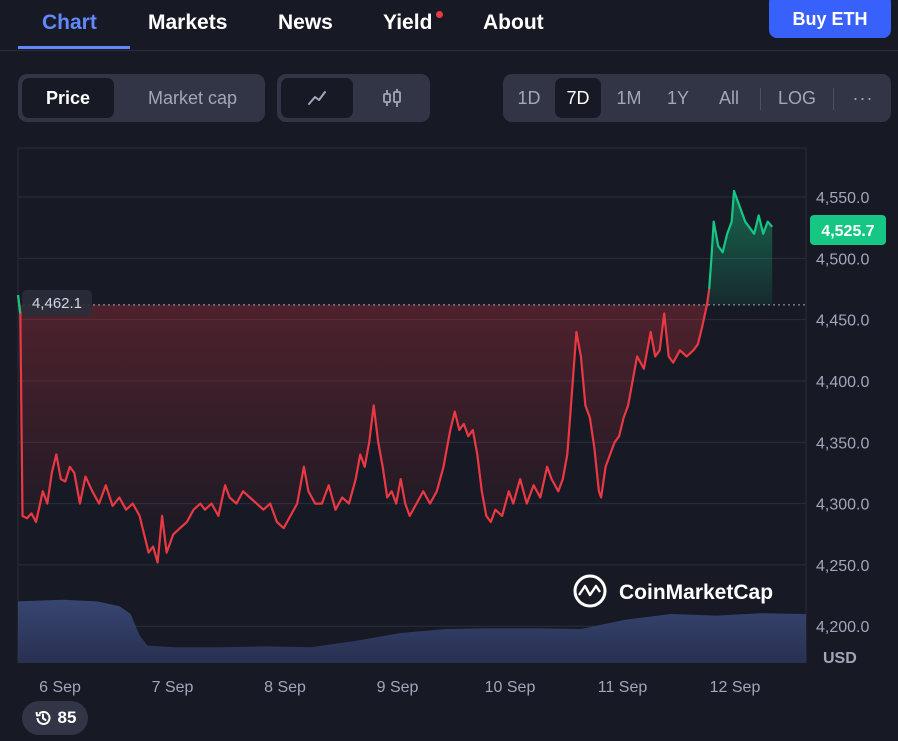 This screenshot has height=741, width=898. I want to click on range-1d-button: 1D, so click(529, 97).